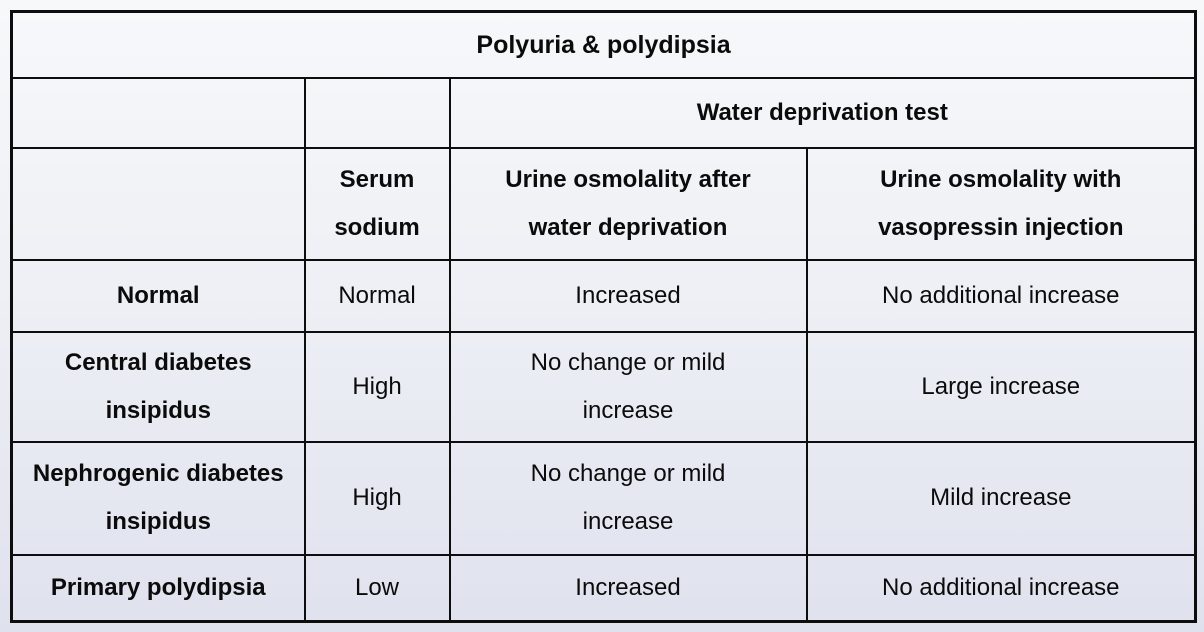 This screenshot has width=1204, height=632. Describe the element at coordinates (822, 112) in the screenshot. I see `group-header-water-deprivation-test: Water deprivation test` at that location.